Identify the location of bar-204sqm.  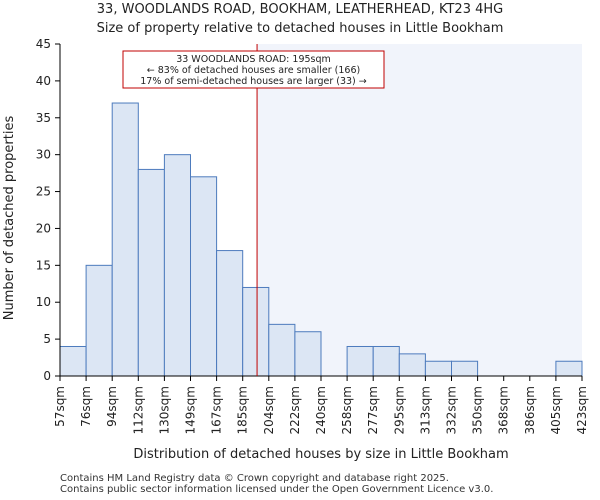
(282, 350).